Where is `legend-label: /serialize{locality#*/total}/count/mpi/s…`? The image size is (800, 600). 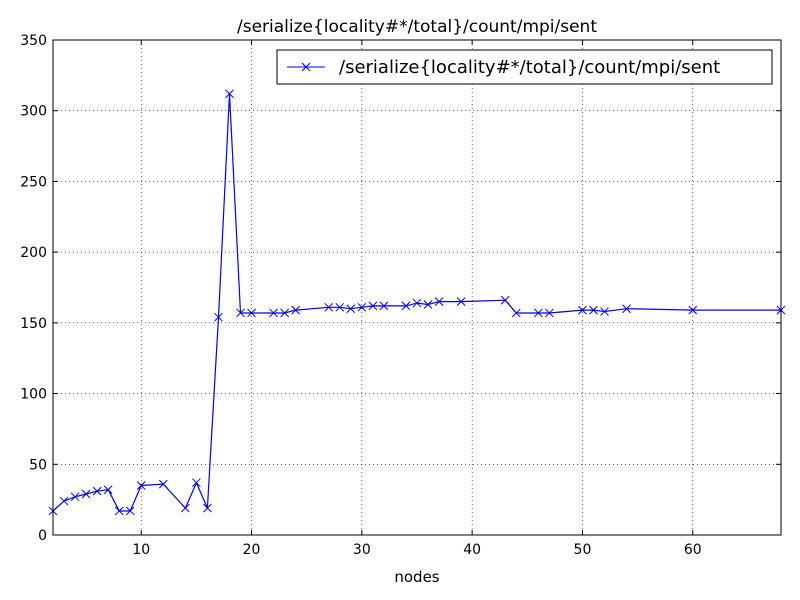
legend-label: /serialize{locality#*/total}/count/mpi/s… is located at coordinates (529, 67).